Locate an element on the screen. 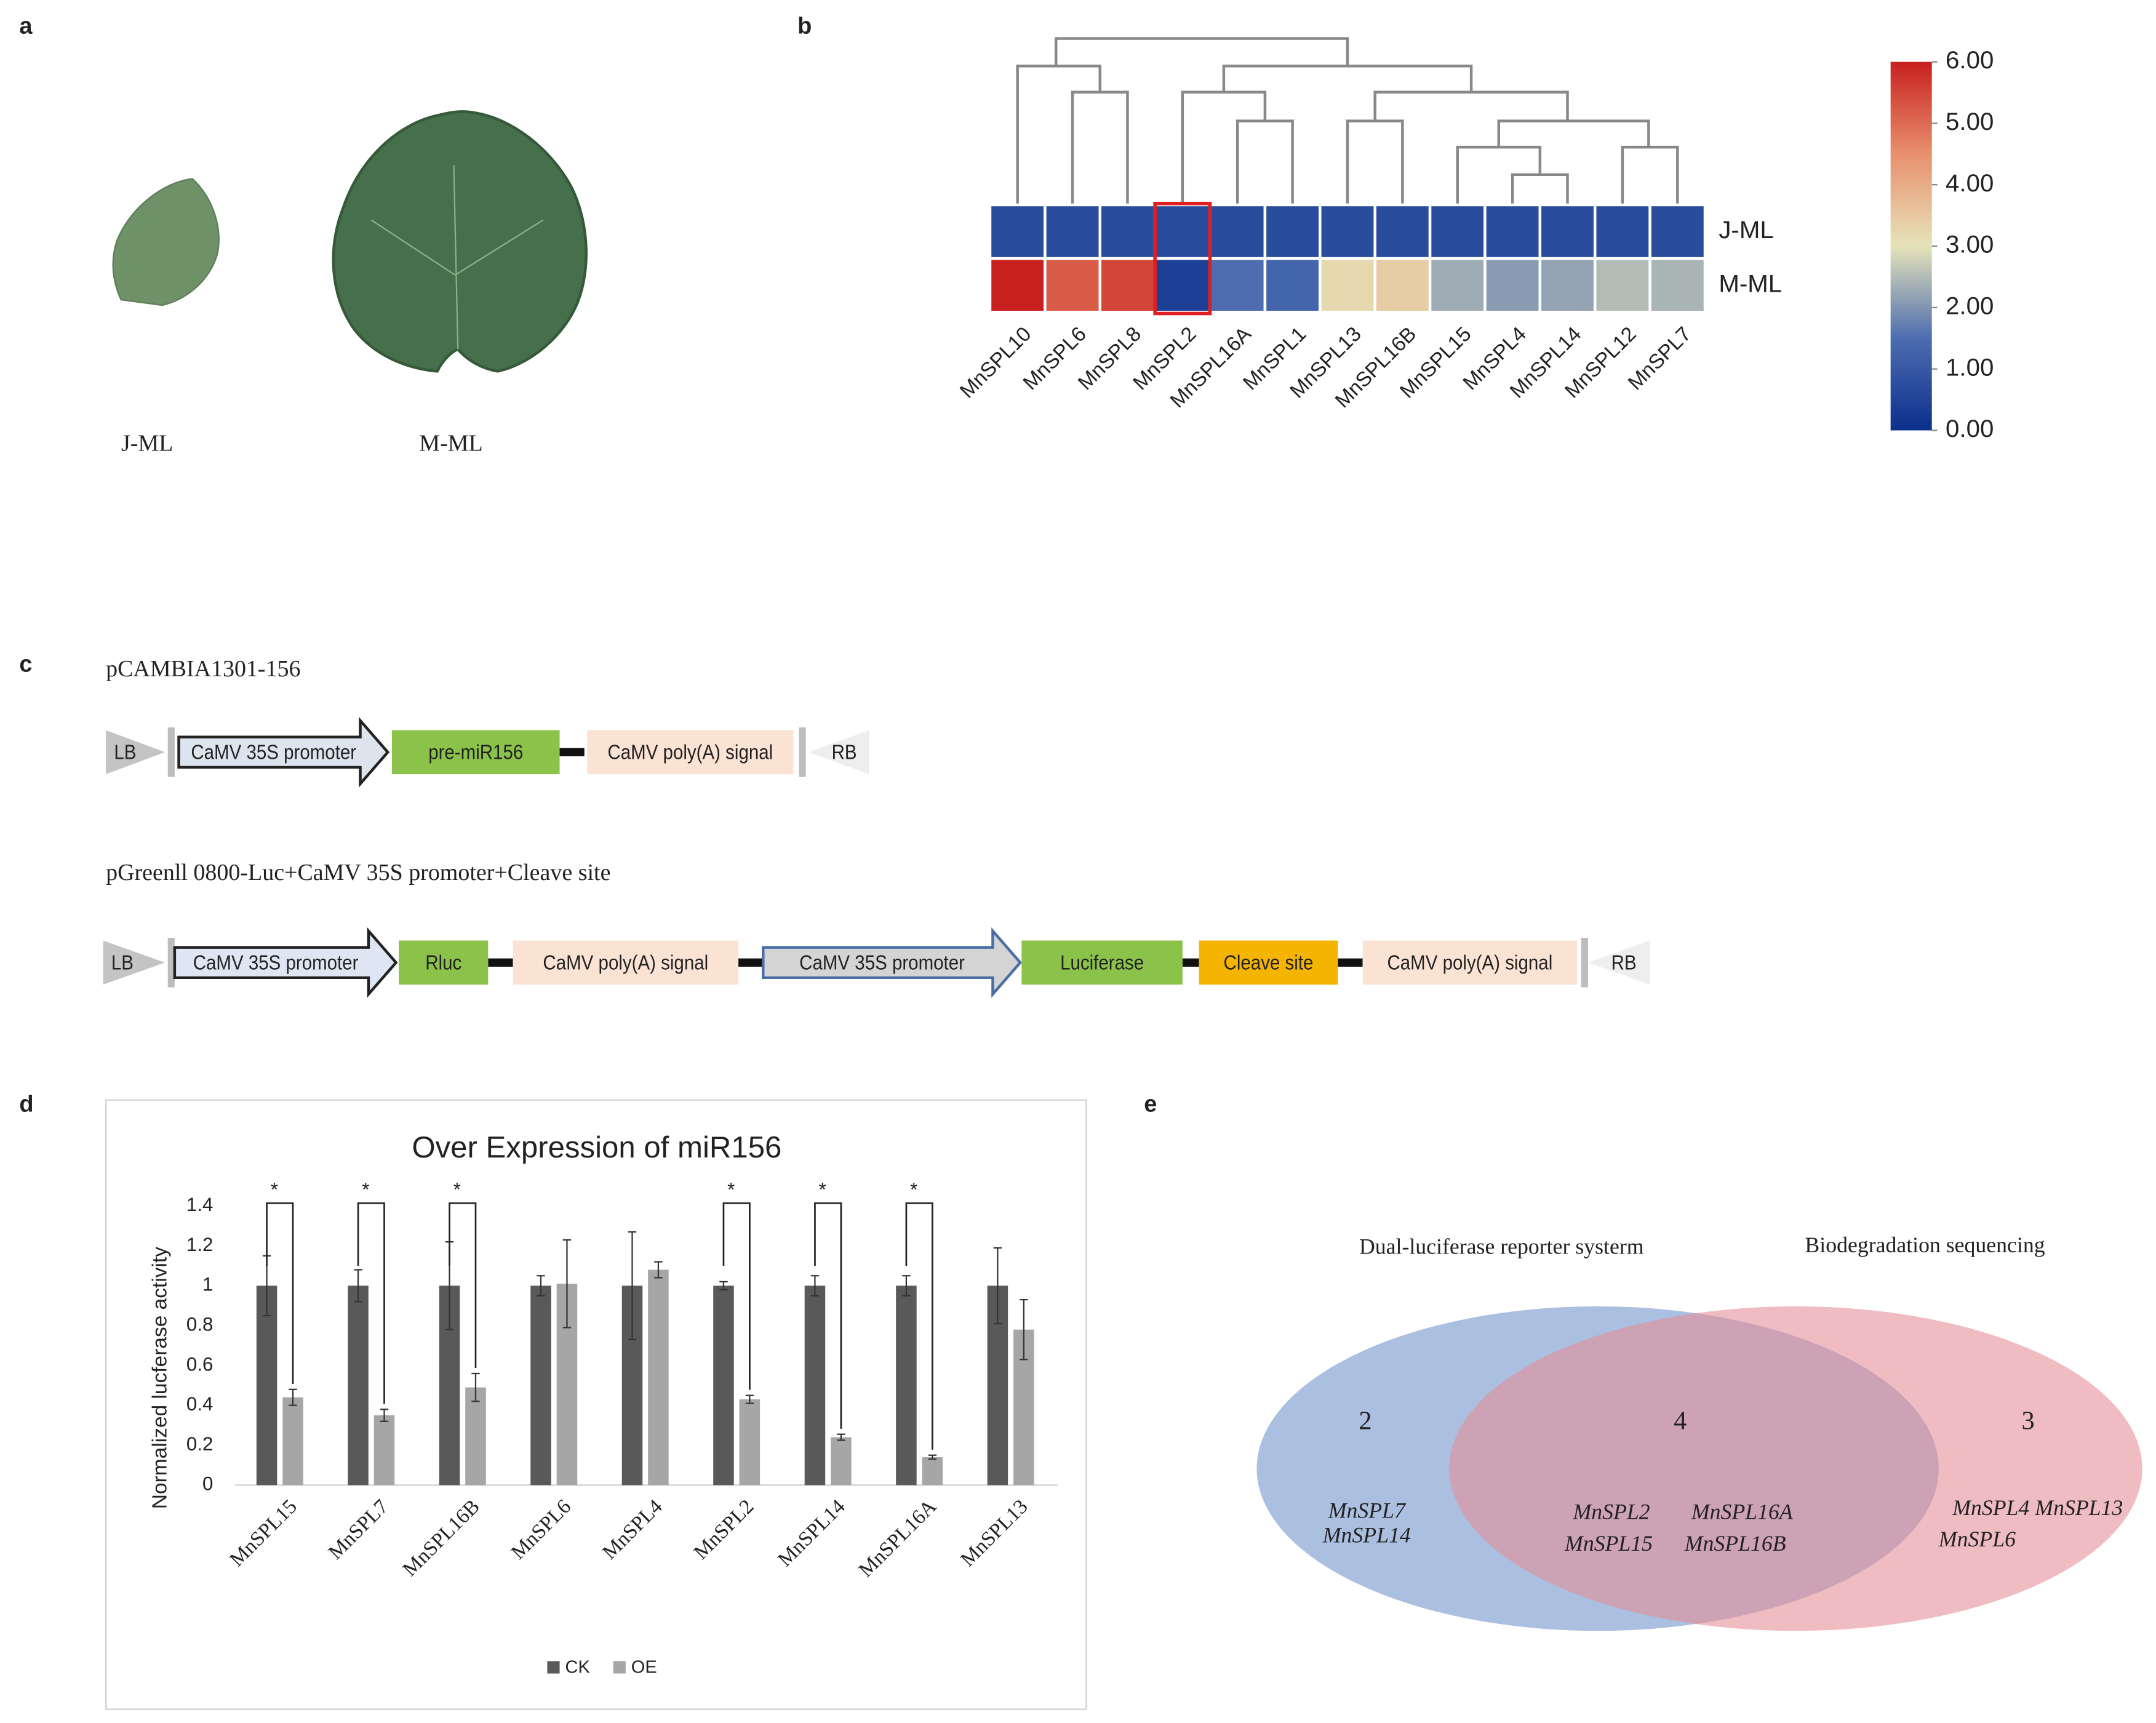 The width and height of the screenshot is (2156, 1723). leaf-label: M-ML is located at coordinates (450, 444).